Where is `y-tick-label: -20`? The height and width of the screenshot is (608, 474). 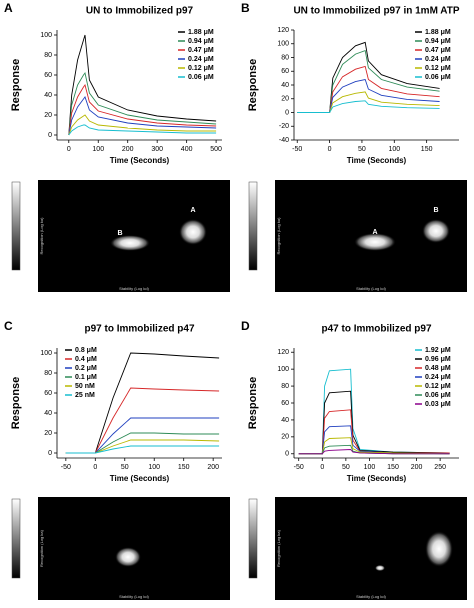 y-tick-label: -20 is located at coordinates (284, 126).